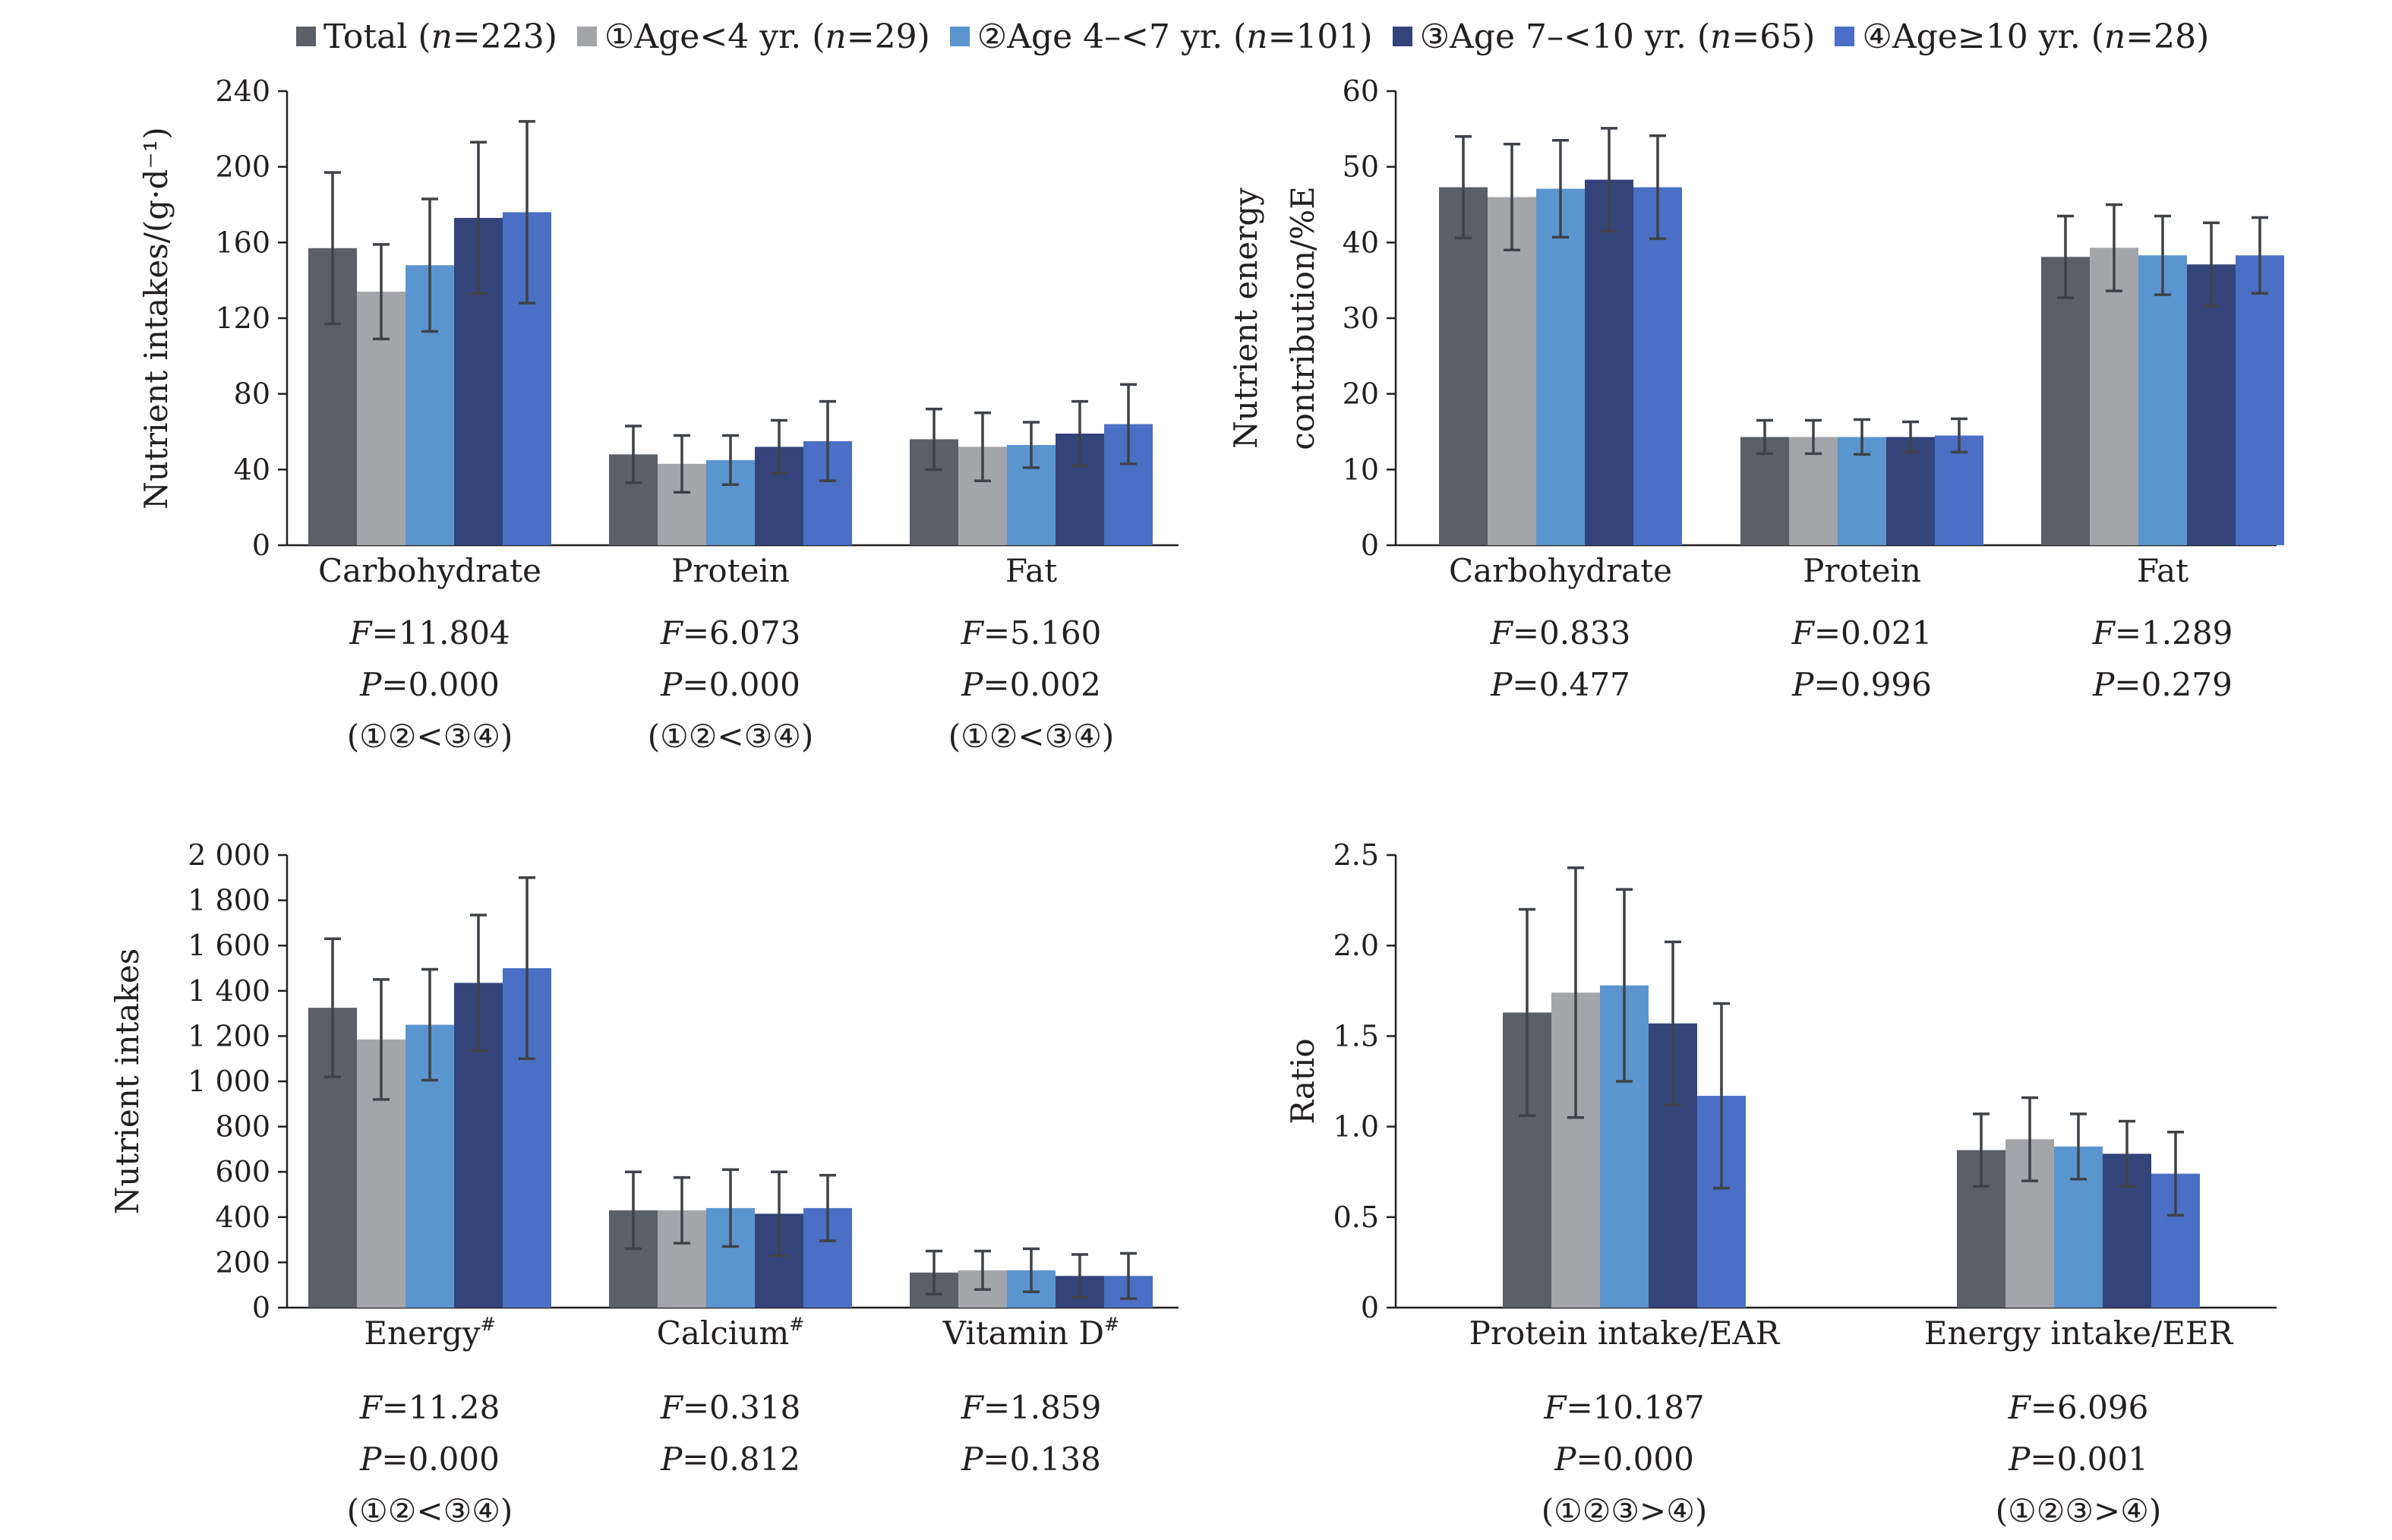 The width and height of the screenshot is (2392, 1540). I want to click on y-tick-label: 400, so click(242, 1218).